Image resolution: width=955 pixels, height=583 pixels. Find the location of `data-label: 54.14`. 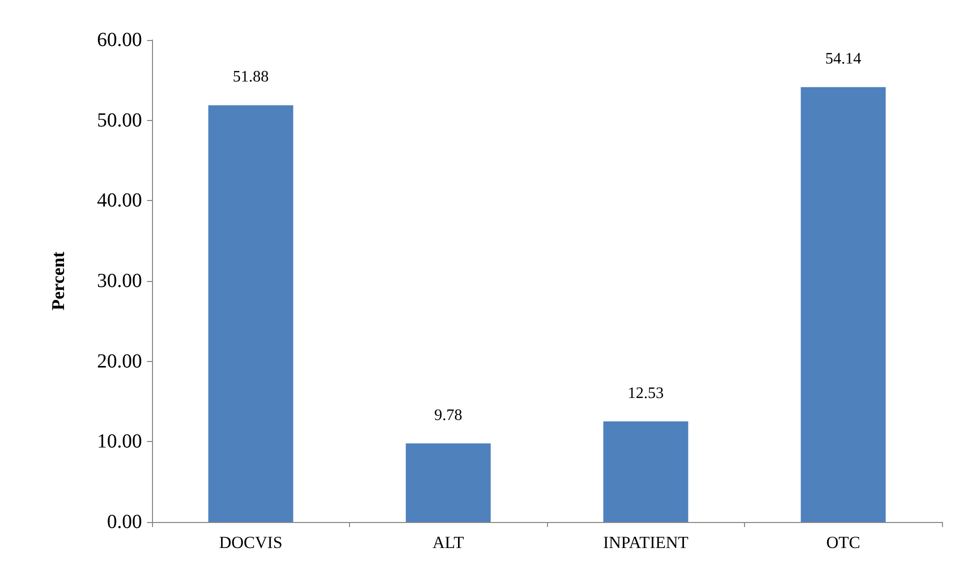

data-label: 54.14 is located at coordinates (843, 59).